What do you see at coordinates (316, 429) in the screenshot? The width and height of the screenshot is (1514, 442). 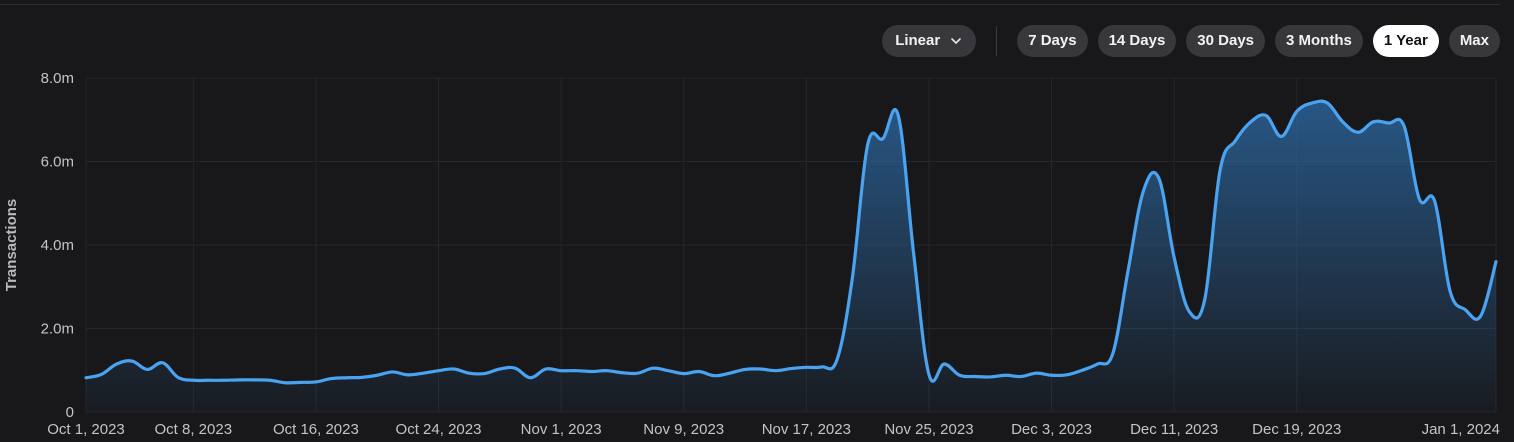 I see `x-tick-label: Oct 16, 2023` at bounding box center [316, 429].